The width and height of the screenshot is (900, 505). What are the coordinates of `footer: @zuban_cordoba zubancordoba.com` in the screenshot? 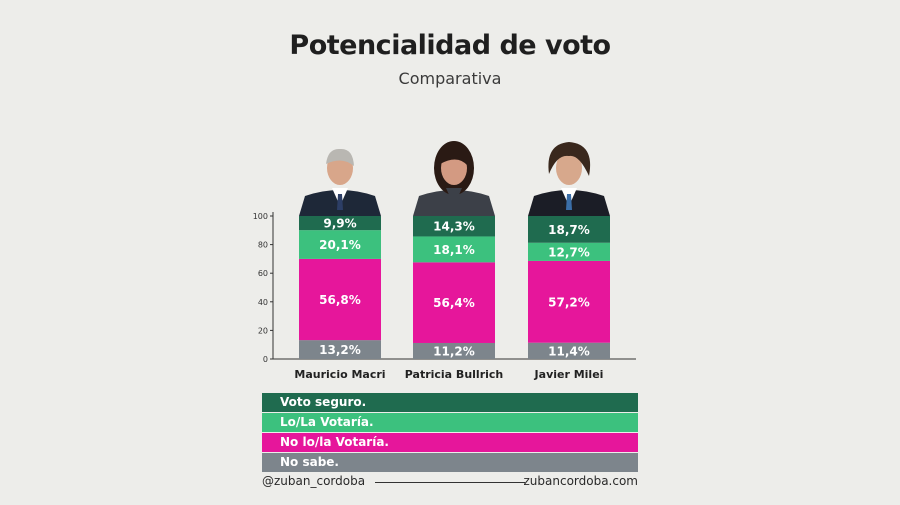 It's located at (450, 483).